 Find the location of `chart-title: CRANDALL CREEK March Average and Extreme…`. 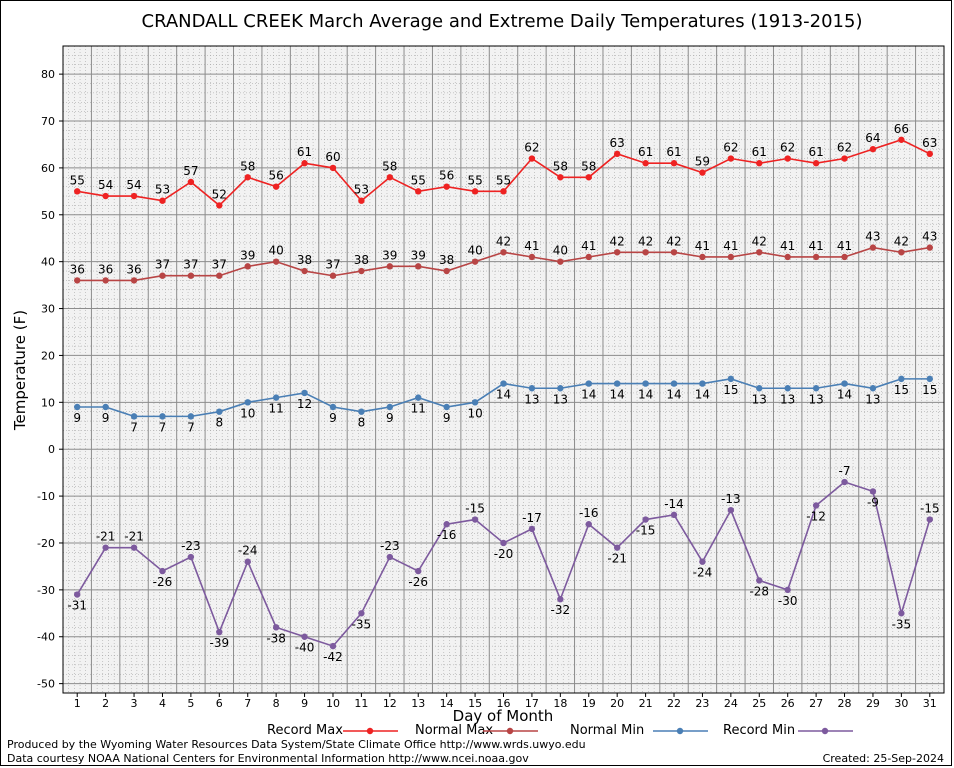

chart-title: CRANDALL CREEK March Average and Extreme… is located at coordinates (502, 21).